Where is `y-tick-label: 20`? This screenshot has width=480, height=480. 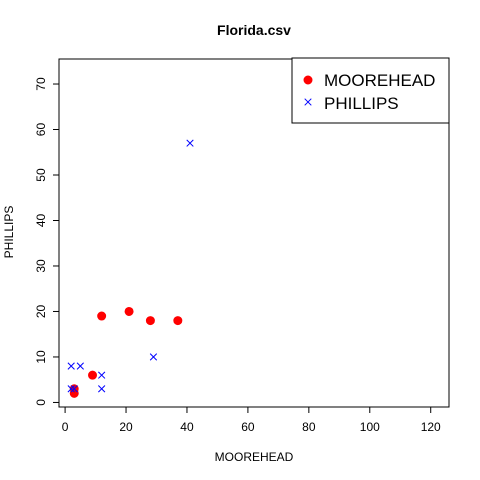
y-tick-label: 20 is located at coordinates (41, 311).